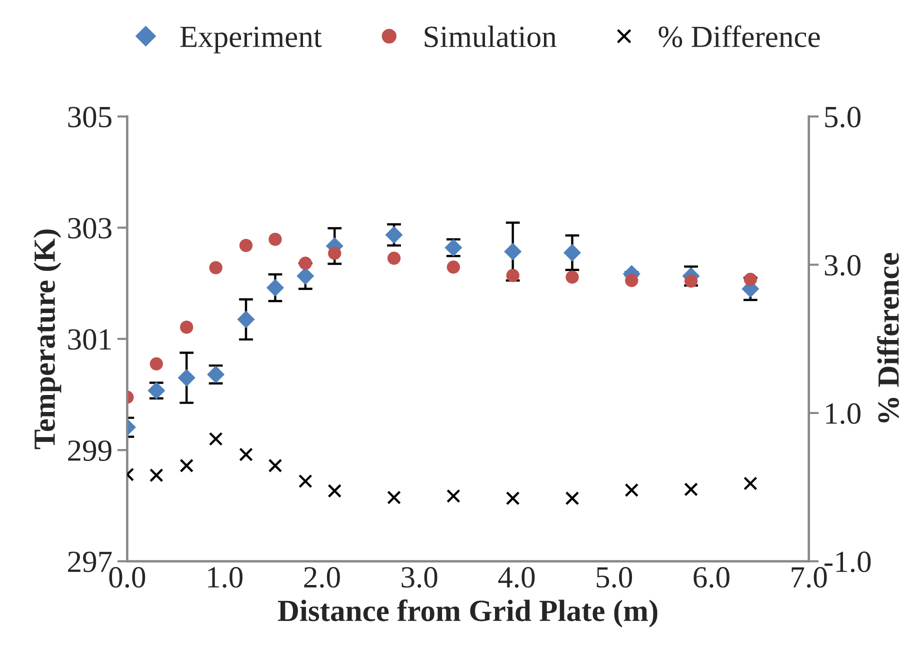 The width and height of the screenshot is (915, 658). Describe the element at coordinates (90, 450) in the screenshot. I see `y-tick-label: 299` at that location.